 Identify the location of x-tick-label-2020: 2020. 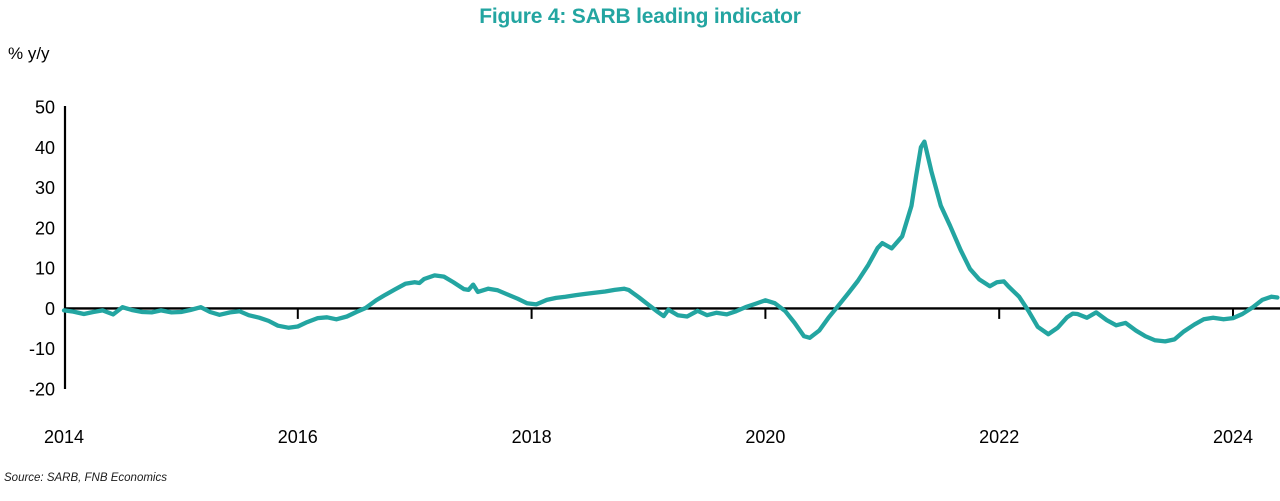
(765, 437).